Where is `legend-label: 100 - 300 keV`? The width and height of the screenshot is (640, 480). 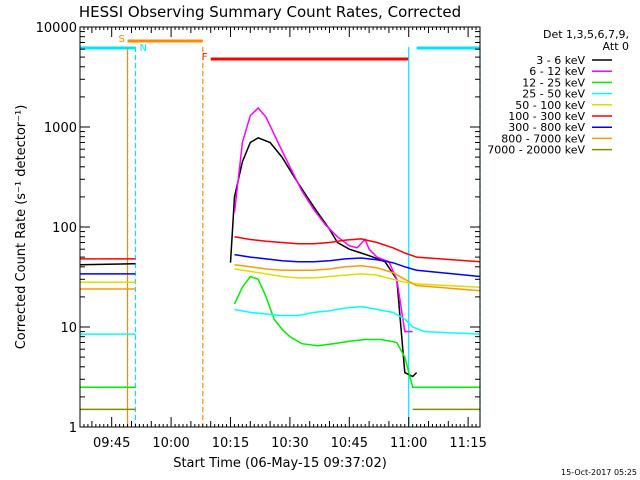 legend-label: 100 - 300 keV is located at coordinates (546, 116).